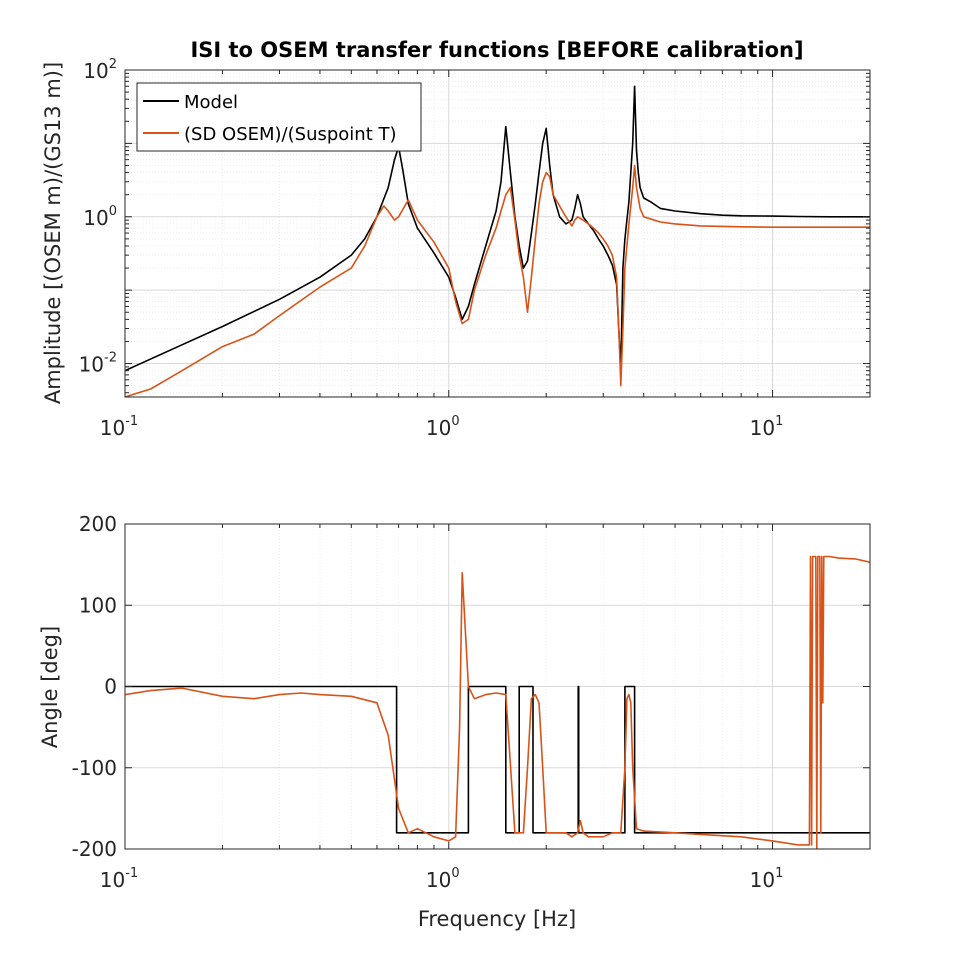  Describe the element at coordinates (290, 134) in the screenshot. I see `legend-entry-measured: (SD OSEM)/(Suspoint T)` at that location.